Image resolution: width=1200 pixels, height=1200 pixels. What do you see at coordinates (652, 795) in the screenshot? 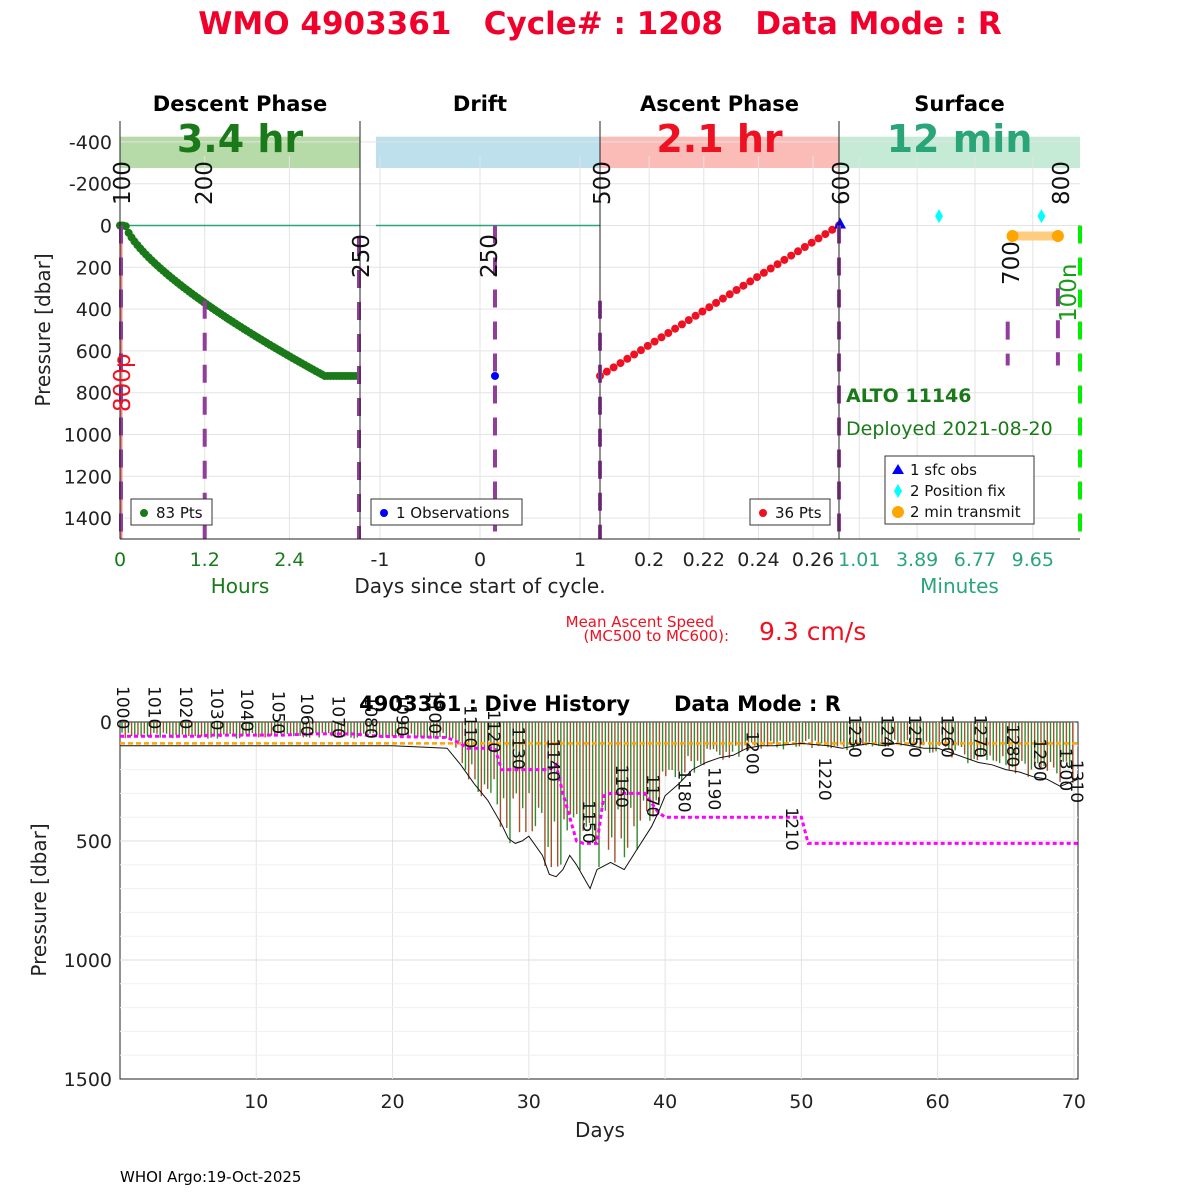
I see `cycle-label: 1170` at bounding box center [652, 795].